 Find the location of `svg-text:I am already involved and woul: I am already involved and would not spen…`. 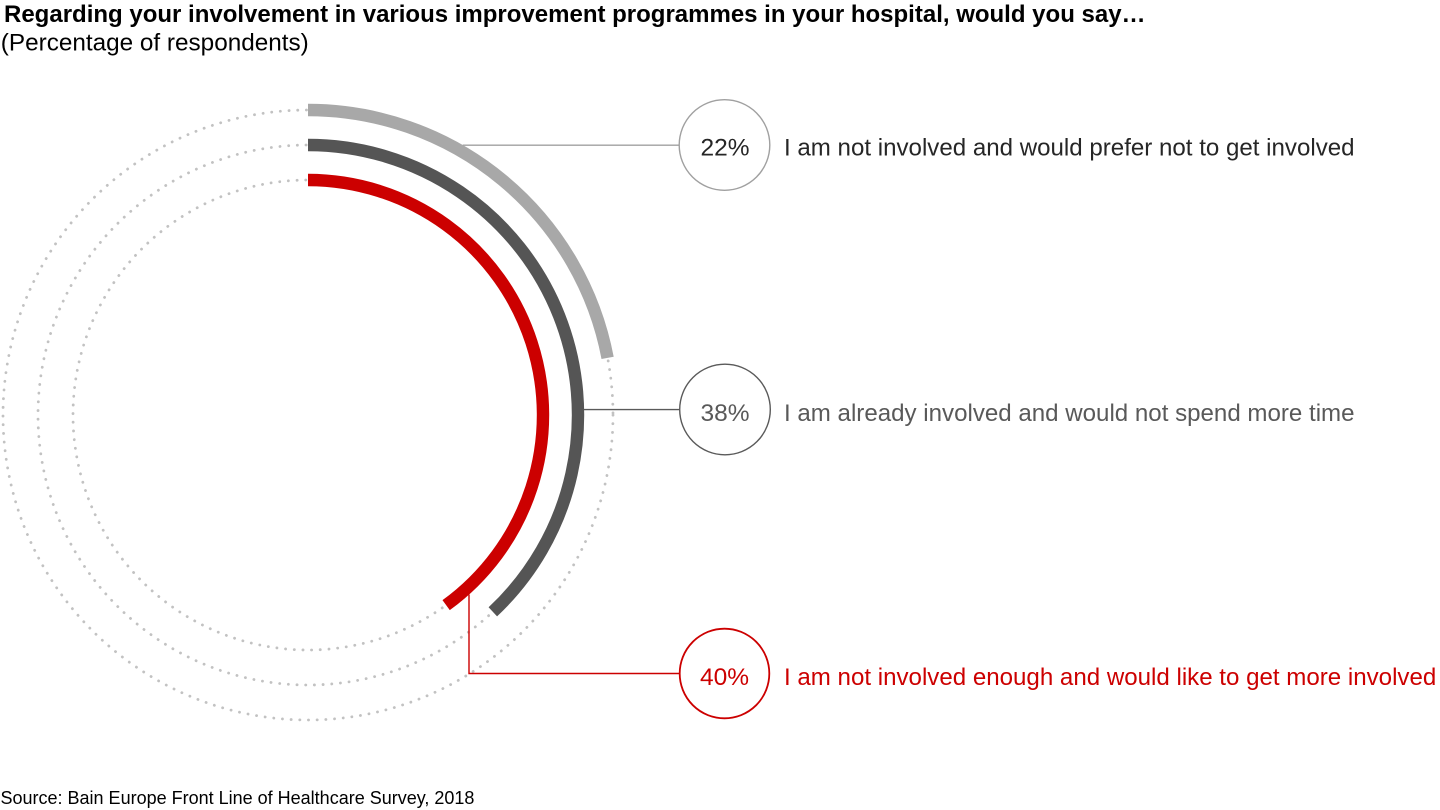

svg-text:I am already involved and woul: I am already involved and would not spen… is located at coordinates (1069, 413).